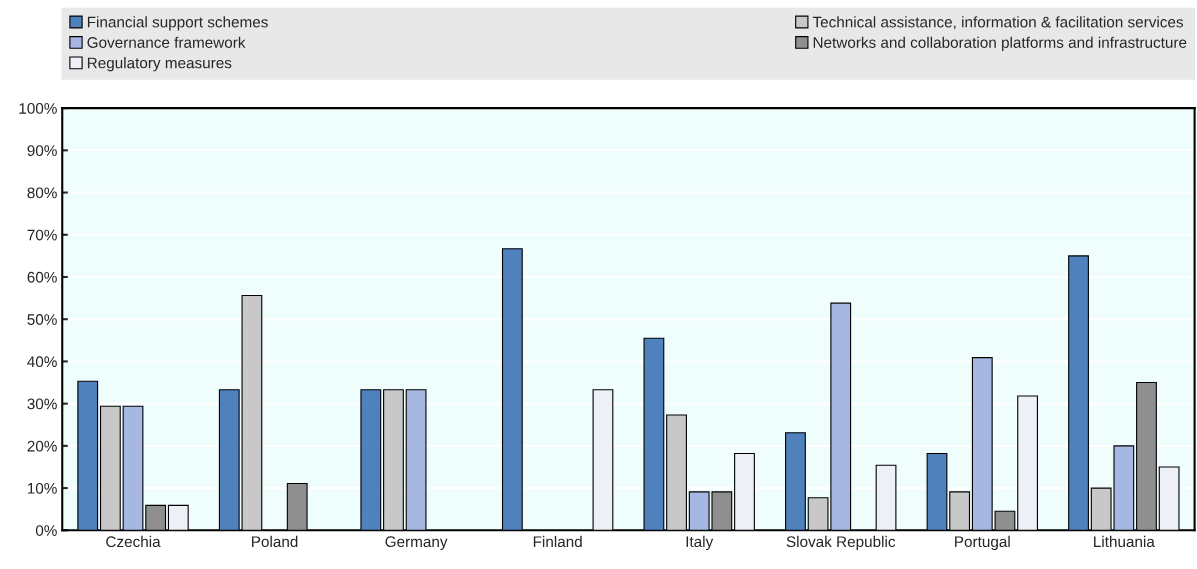 Image resolution: width=1197 pixels, height=569 pixels. I want to click on x-tick-label: Lithuania, so click(1124, 541).